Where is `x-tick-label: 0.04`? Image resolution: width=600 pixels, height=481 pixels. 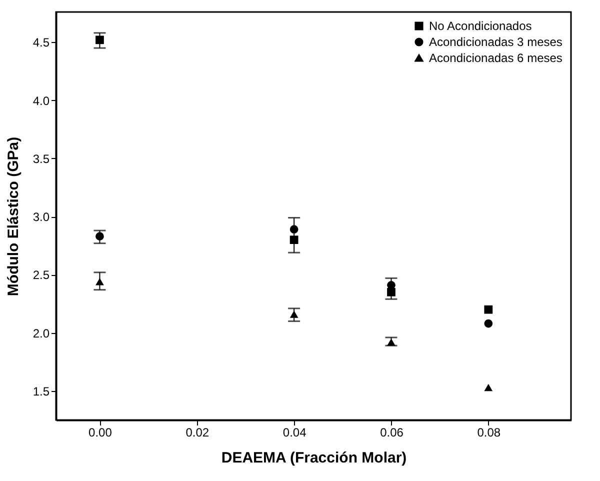 x-tick-label: 0.04 is located at coordinates (294, 433).